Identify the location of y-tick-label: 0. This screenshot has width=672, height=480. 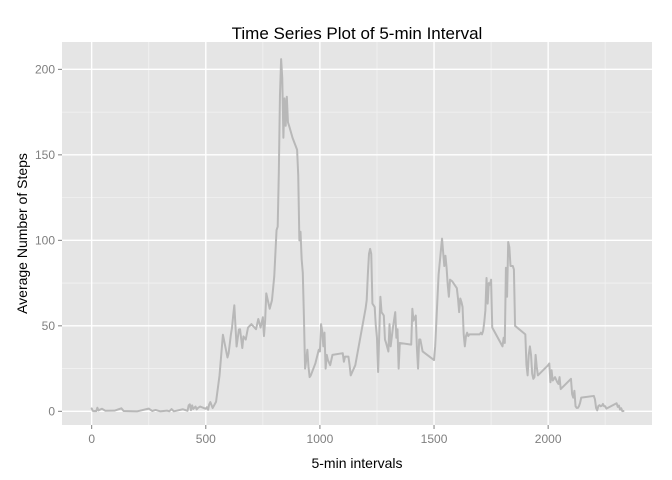
(51, 411).